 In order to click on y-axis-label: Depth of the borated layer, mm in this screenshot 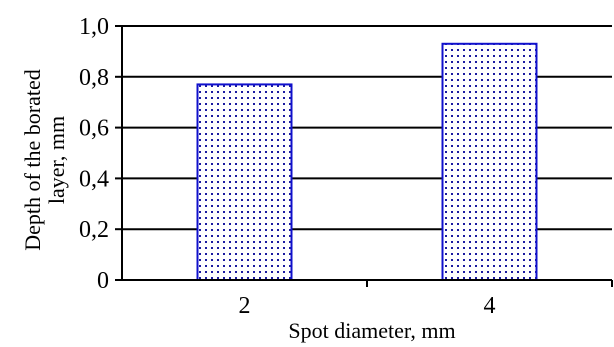, I will do `click(44, 159)`.